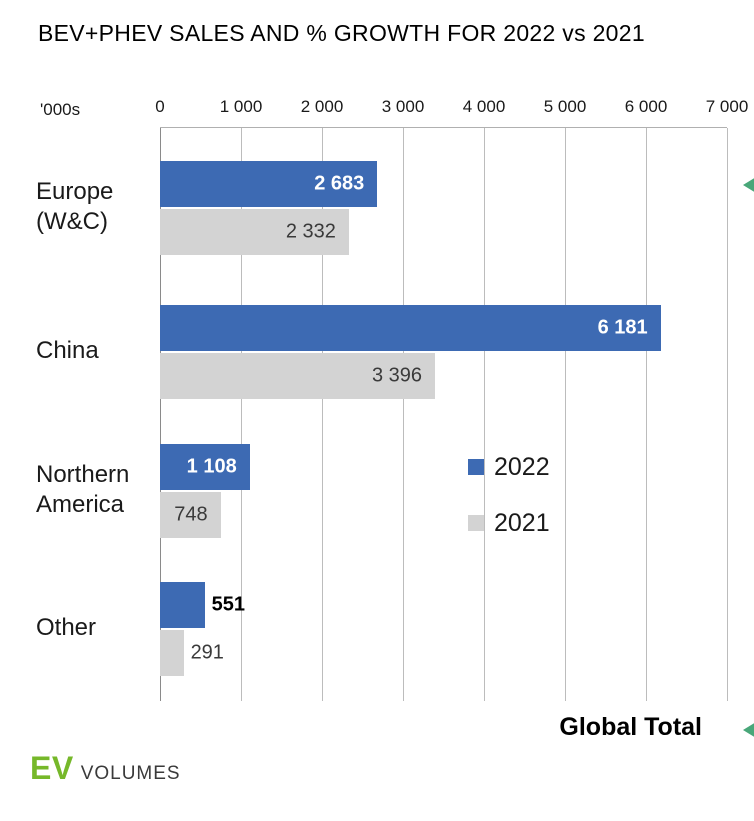 This screenshot has height=821, width=754. I want to click on value-label-2021-0: 2 332, so click(310, 231).